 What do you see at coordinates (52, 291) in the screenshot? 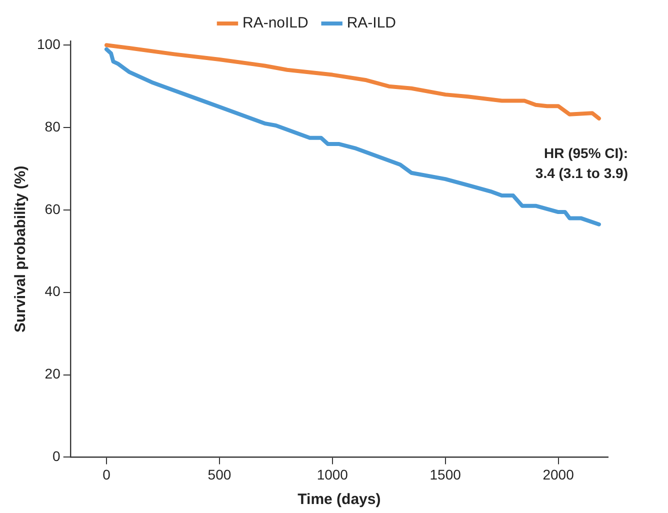
I see `y-tick-label: 40` at bounding box center [52, 291].